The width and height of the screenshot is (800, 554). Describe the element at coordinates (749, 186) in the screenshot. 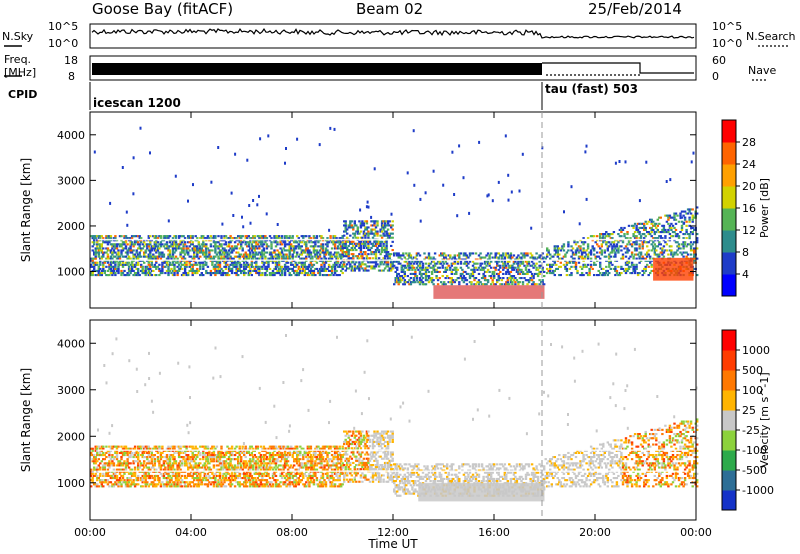

I see `colorbar-tick-label: 20` at that location.